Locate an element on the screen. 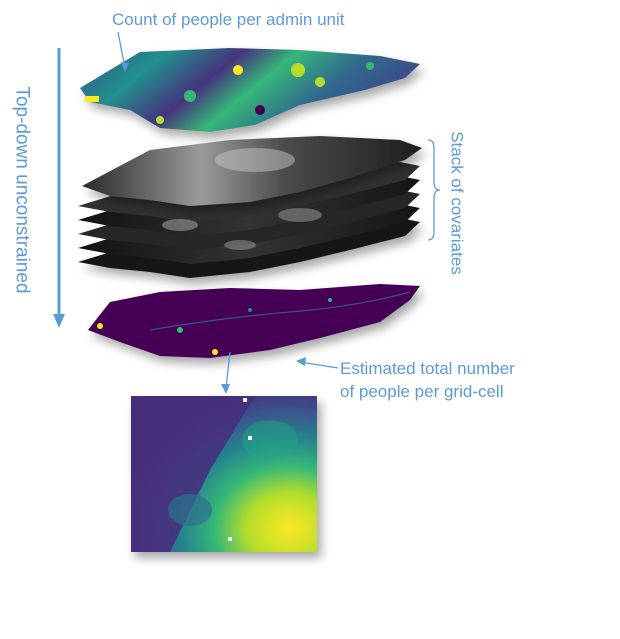 This screenshot has width=620, height=639. direction-arrow is located at coordinates (59, 188).